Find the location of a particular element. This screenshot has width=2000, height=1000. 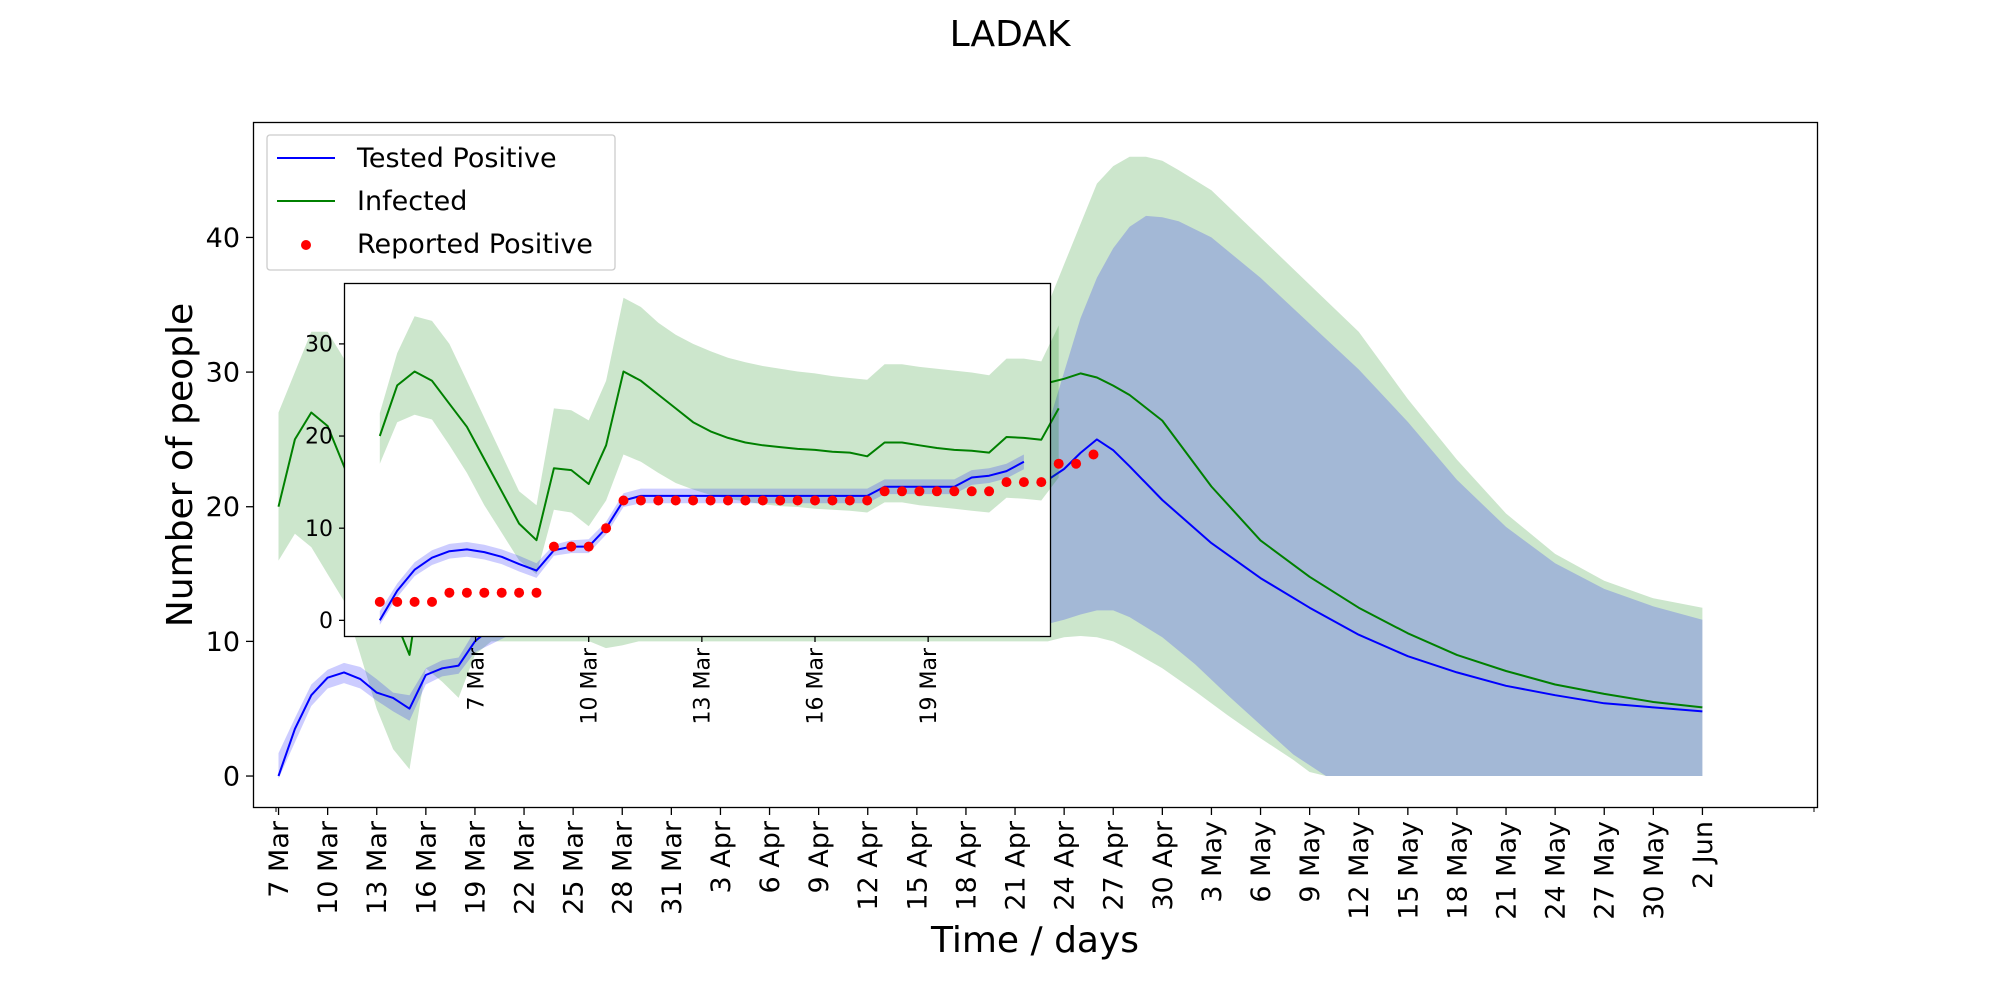

main-x-tick-label-0: 7 Mar is located at coordinates (279, 859).